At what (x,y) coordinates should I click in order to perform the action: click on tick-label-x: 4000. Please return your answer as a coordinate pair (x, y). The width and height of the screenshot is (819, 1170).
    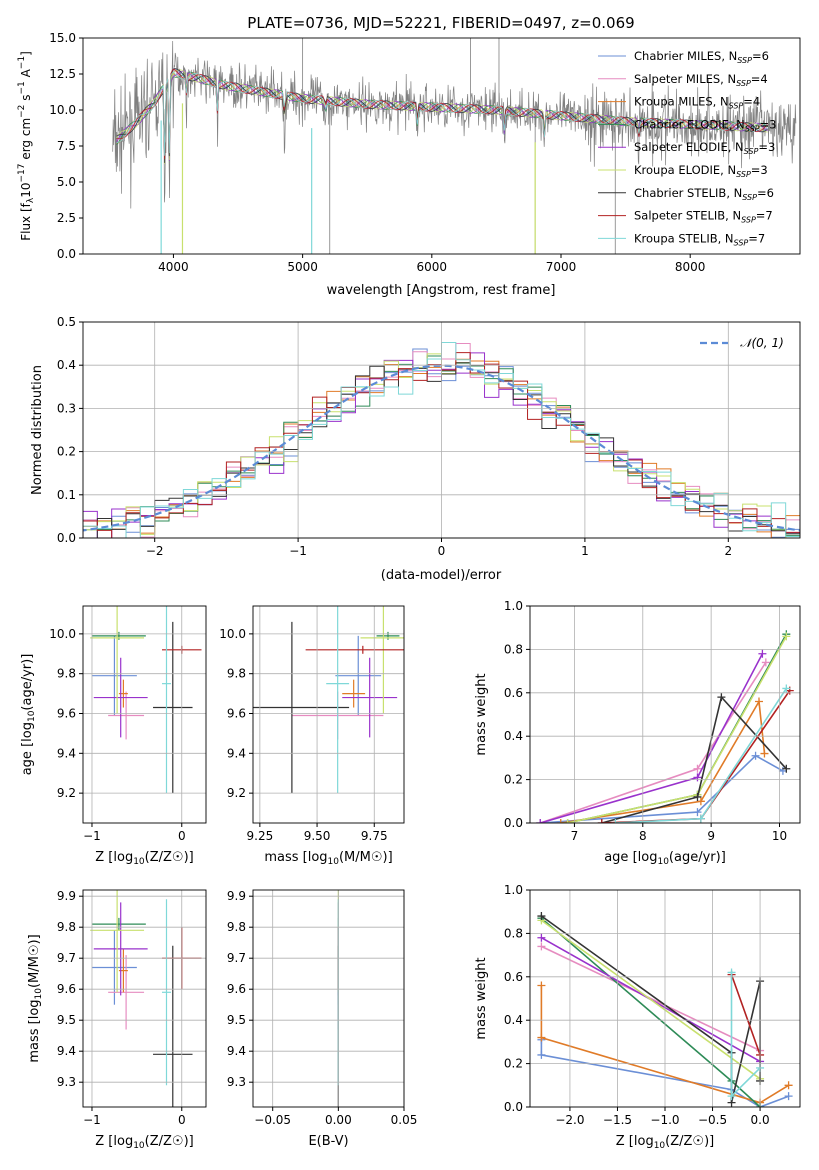
    Looking at the image, I should click on (173, 267).